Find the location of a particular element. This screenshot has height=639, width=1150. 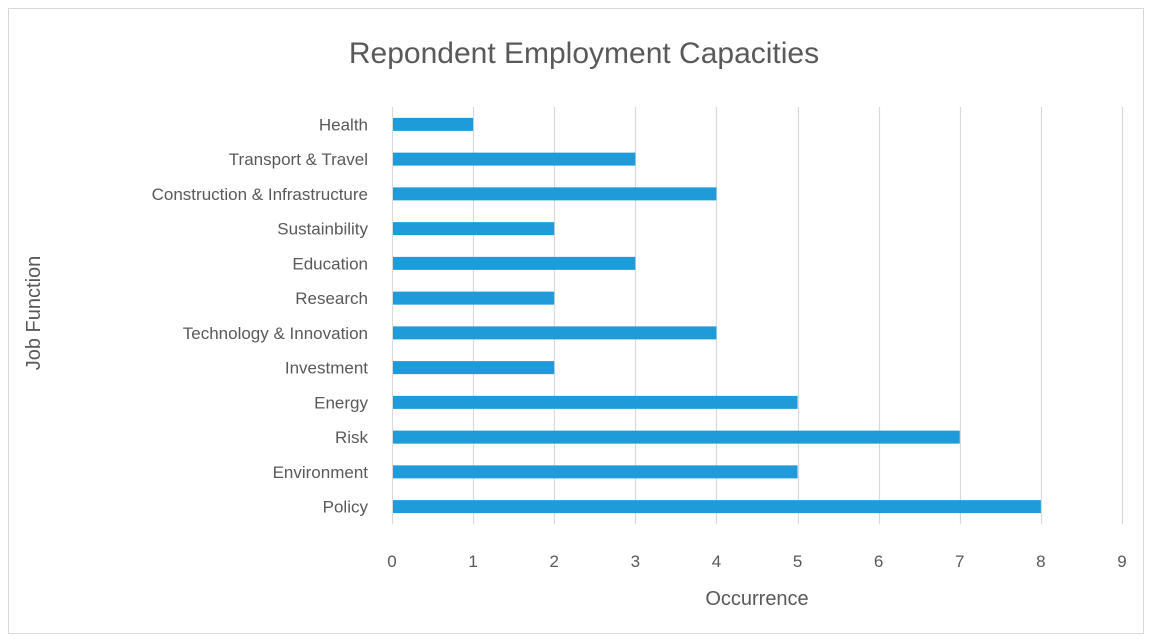

y-tick-label: Technology & Innovation is located at coordinates (275, 333).